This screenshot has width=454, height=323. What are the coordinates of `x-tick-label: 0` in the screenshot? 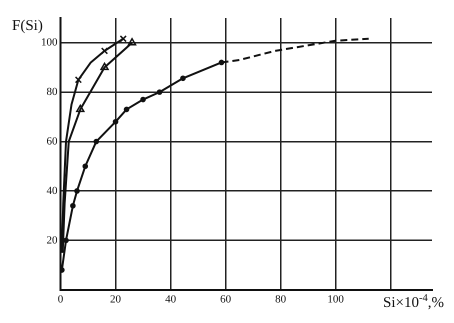 It's located at (61, 299).